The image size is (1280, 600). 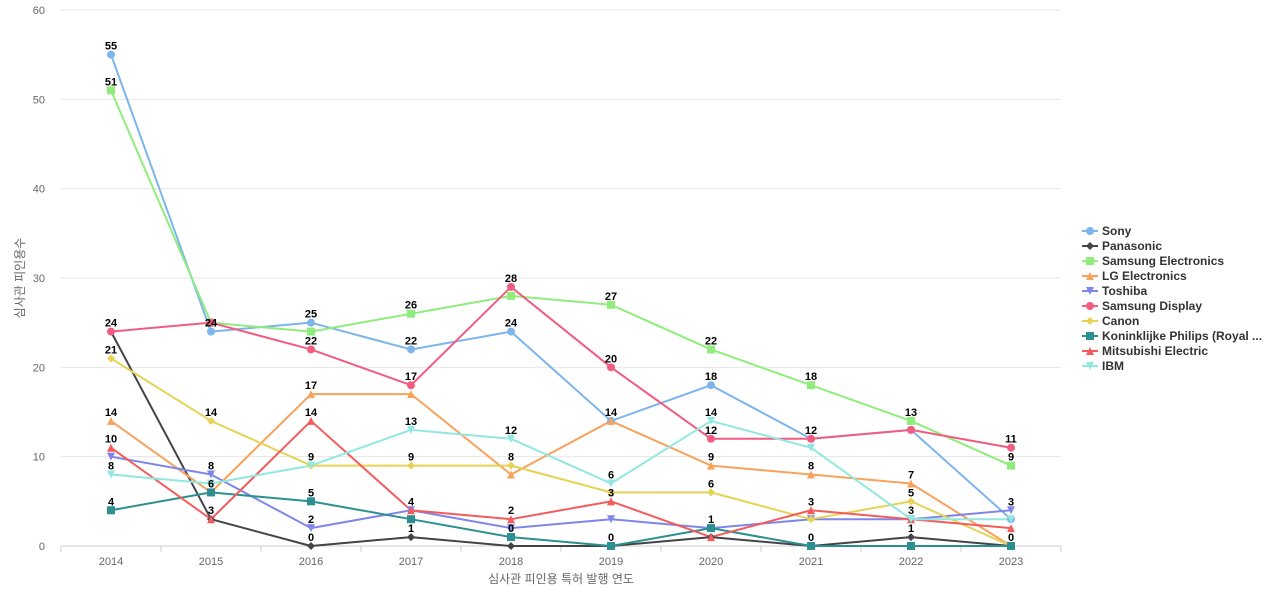 I want to click on legend-label: Toshiba, so click(x=1124, y=291).